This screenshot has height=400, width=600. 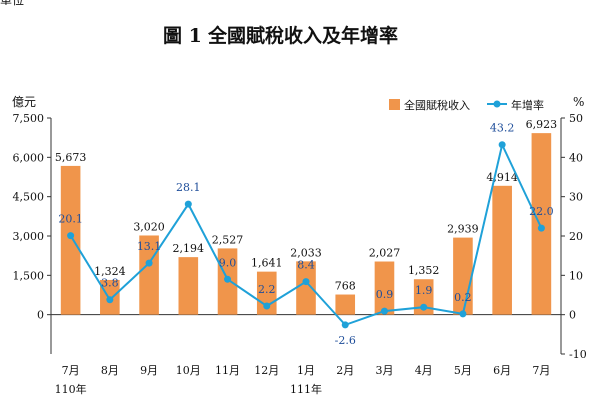 What do you see at coordinates (424, 270) in the screenshot?
I see `bar-value-label: 1,352` at bounding box center [424, 270].